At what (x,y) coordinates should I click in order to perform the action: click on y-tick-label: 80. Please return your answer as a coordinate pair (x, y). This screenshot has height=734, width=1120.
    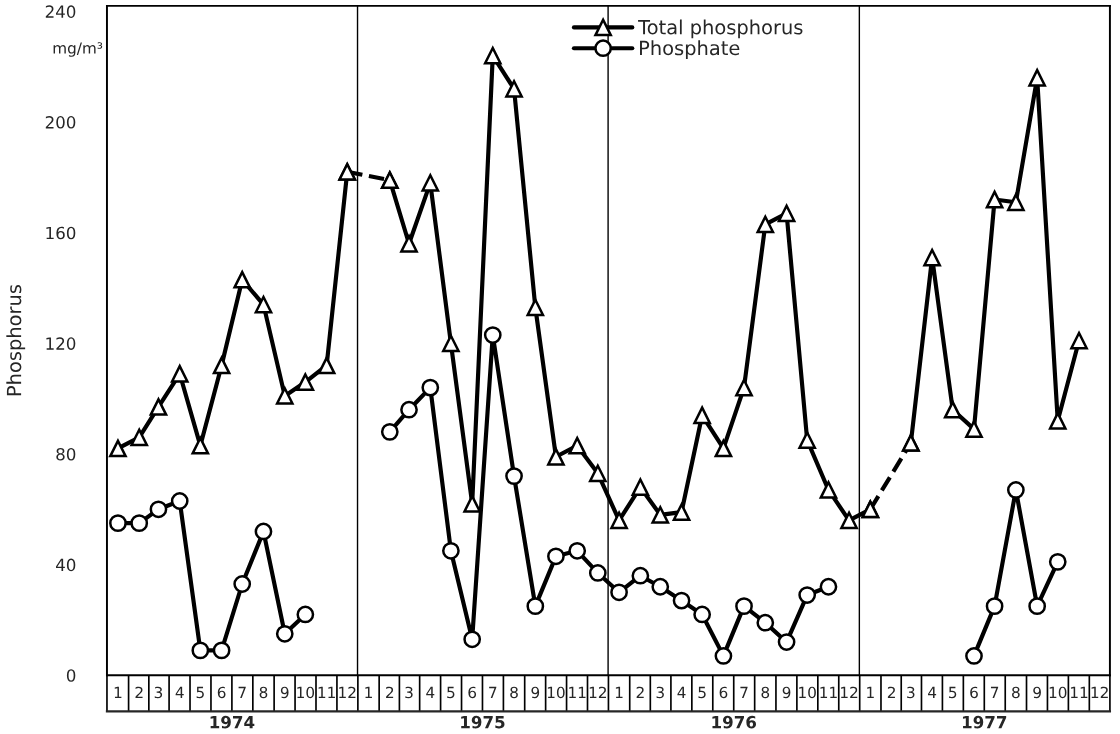
    Looking at the image, I should click on (66, 454).